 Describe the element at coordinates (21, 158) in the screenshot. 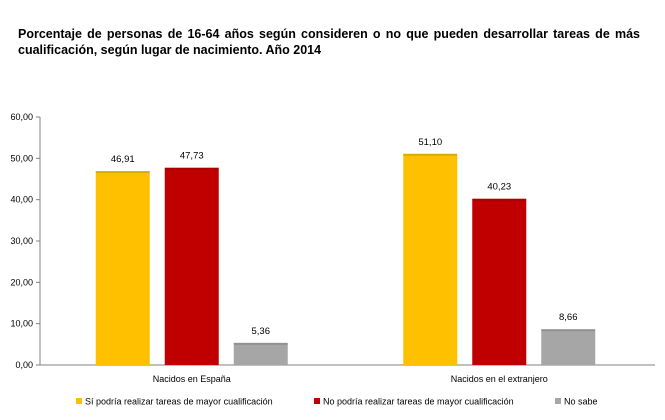

I see `y-tick-label: 50,00` at that location.